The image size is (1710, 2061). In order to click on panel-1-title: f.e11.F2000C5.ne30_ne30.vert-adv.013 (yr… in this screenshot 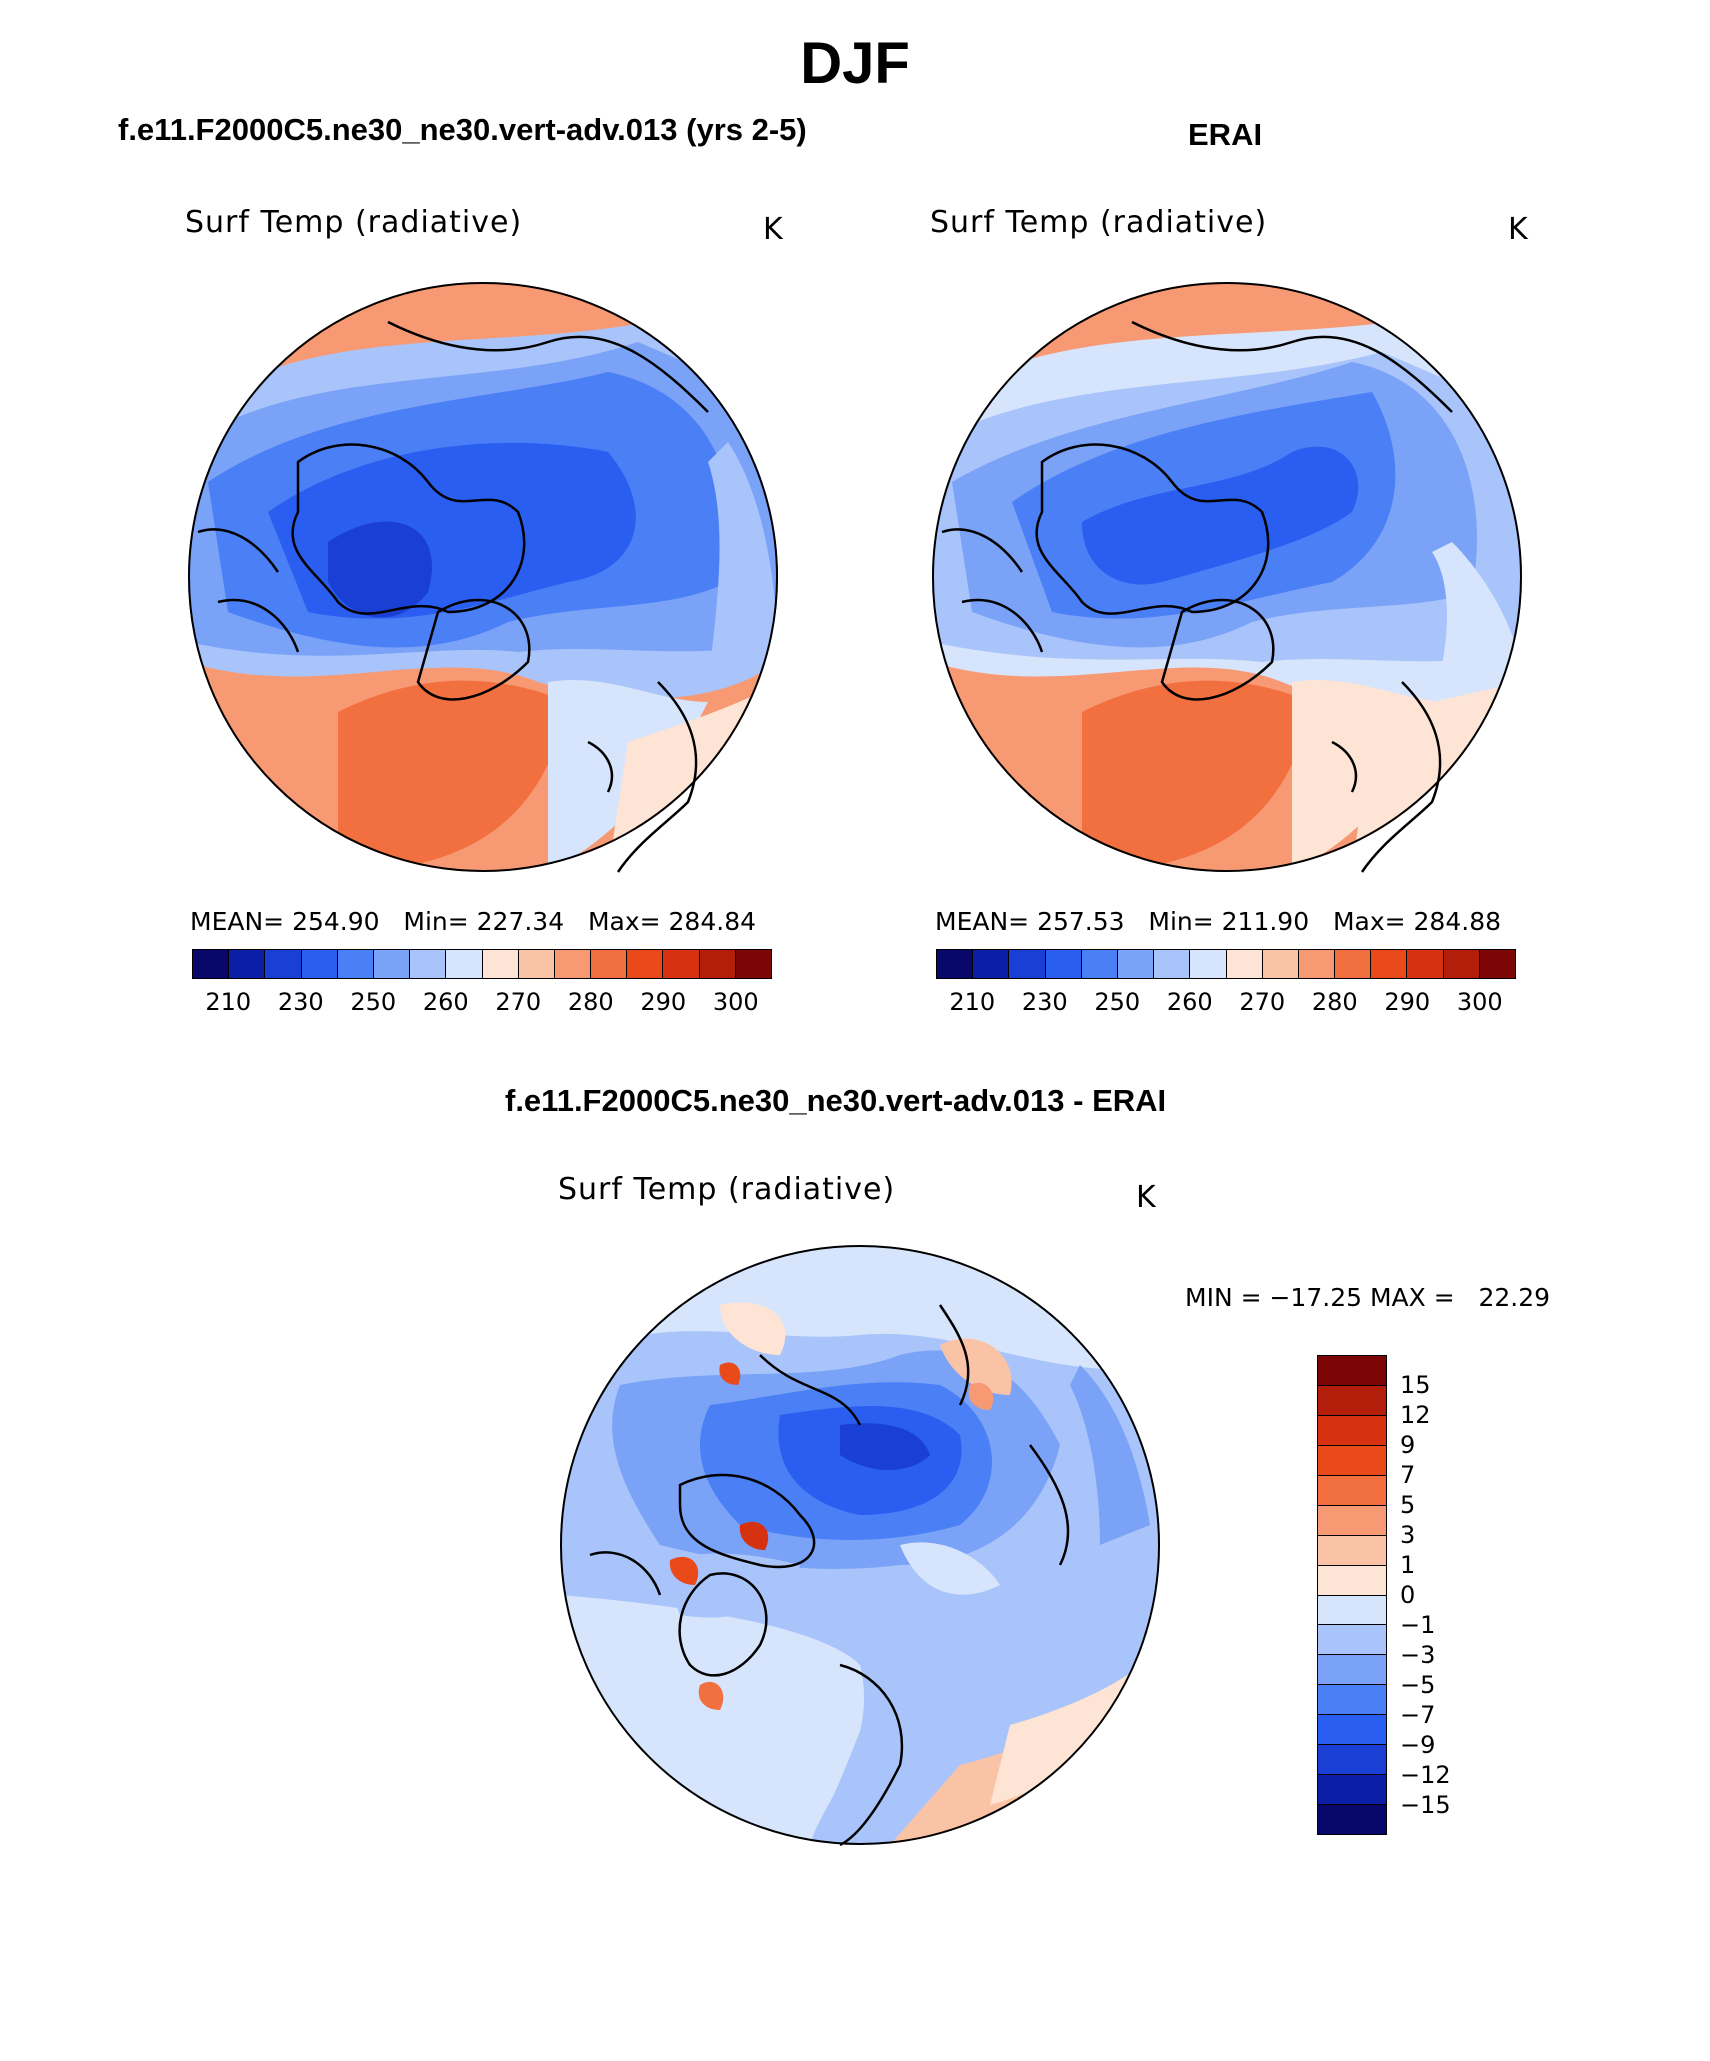, I will do `click(462, 129)`.